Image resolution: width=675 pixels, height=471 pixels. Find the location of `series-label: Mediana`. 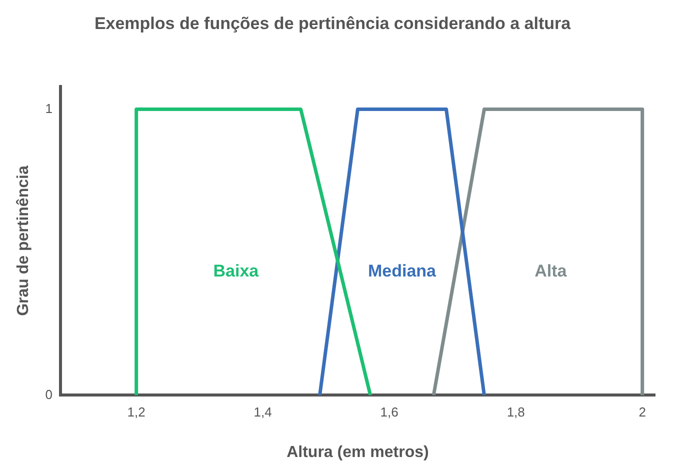

series-label: Mediana is located at coordinates (402, 270).